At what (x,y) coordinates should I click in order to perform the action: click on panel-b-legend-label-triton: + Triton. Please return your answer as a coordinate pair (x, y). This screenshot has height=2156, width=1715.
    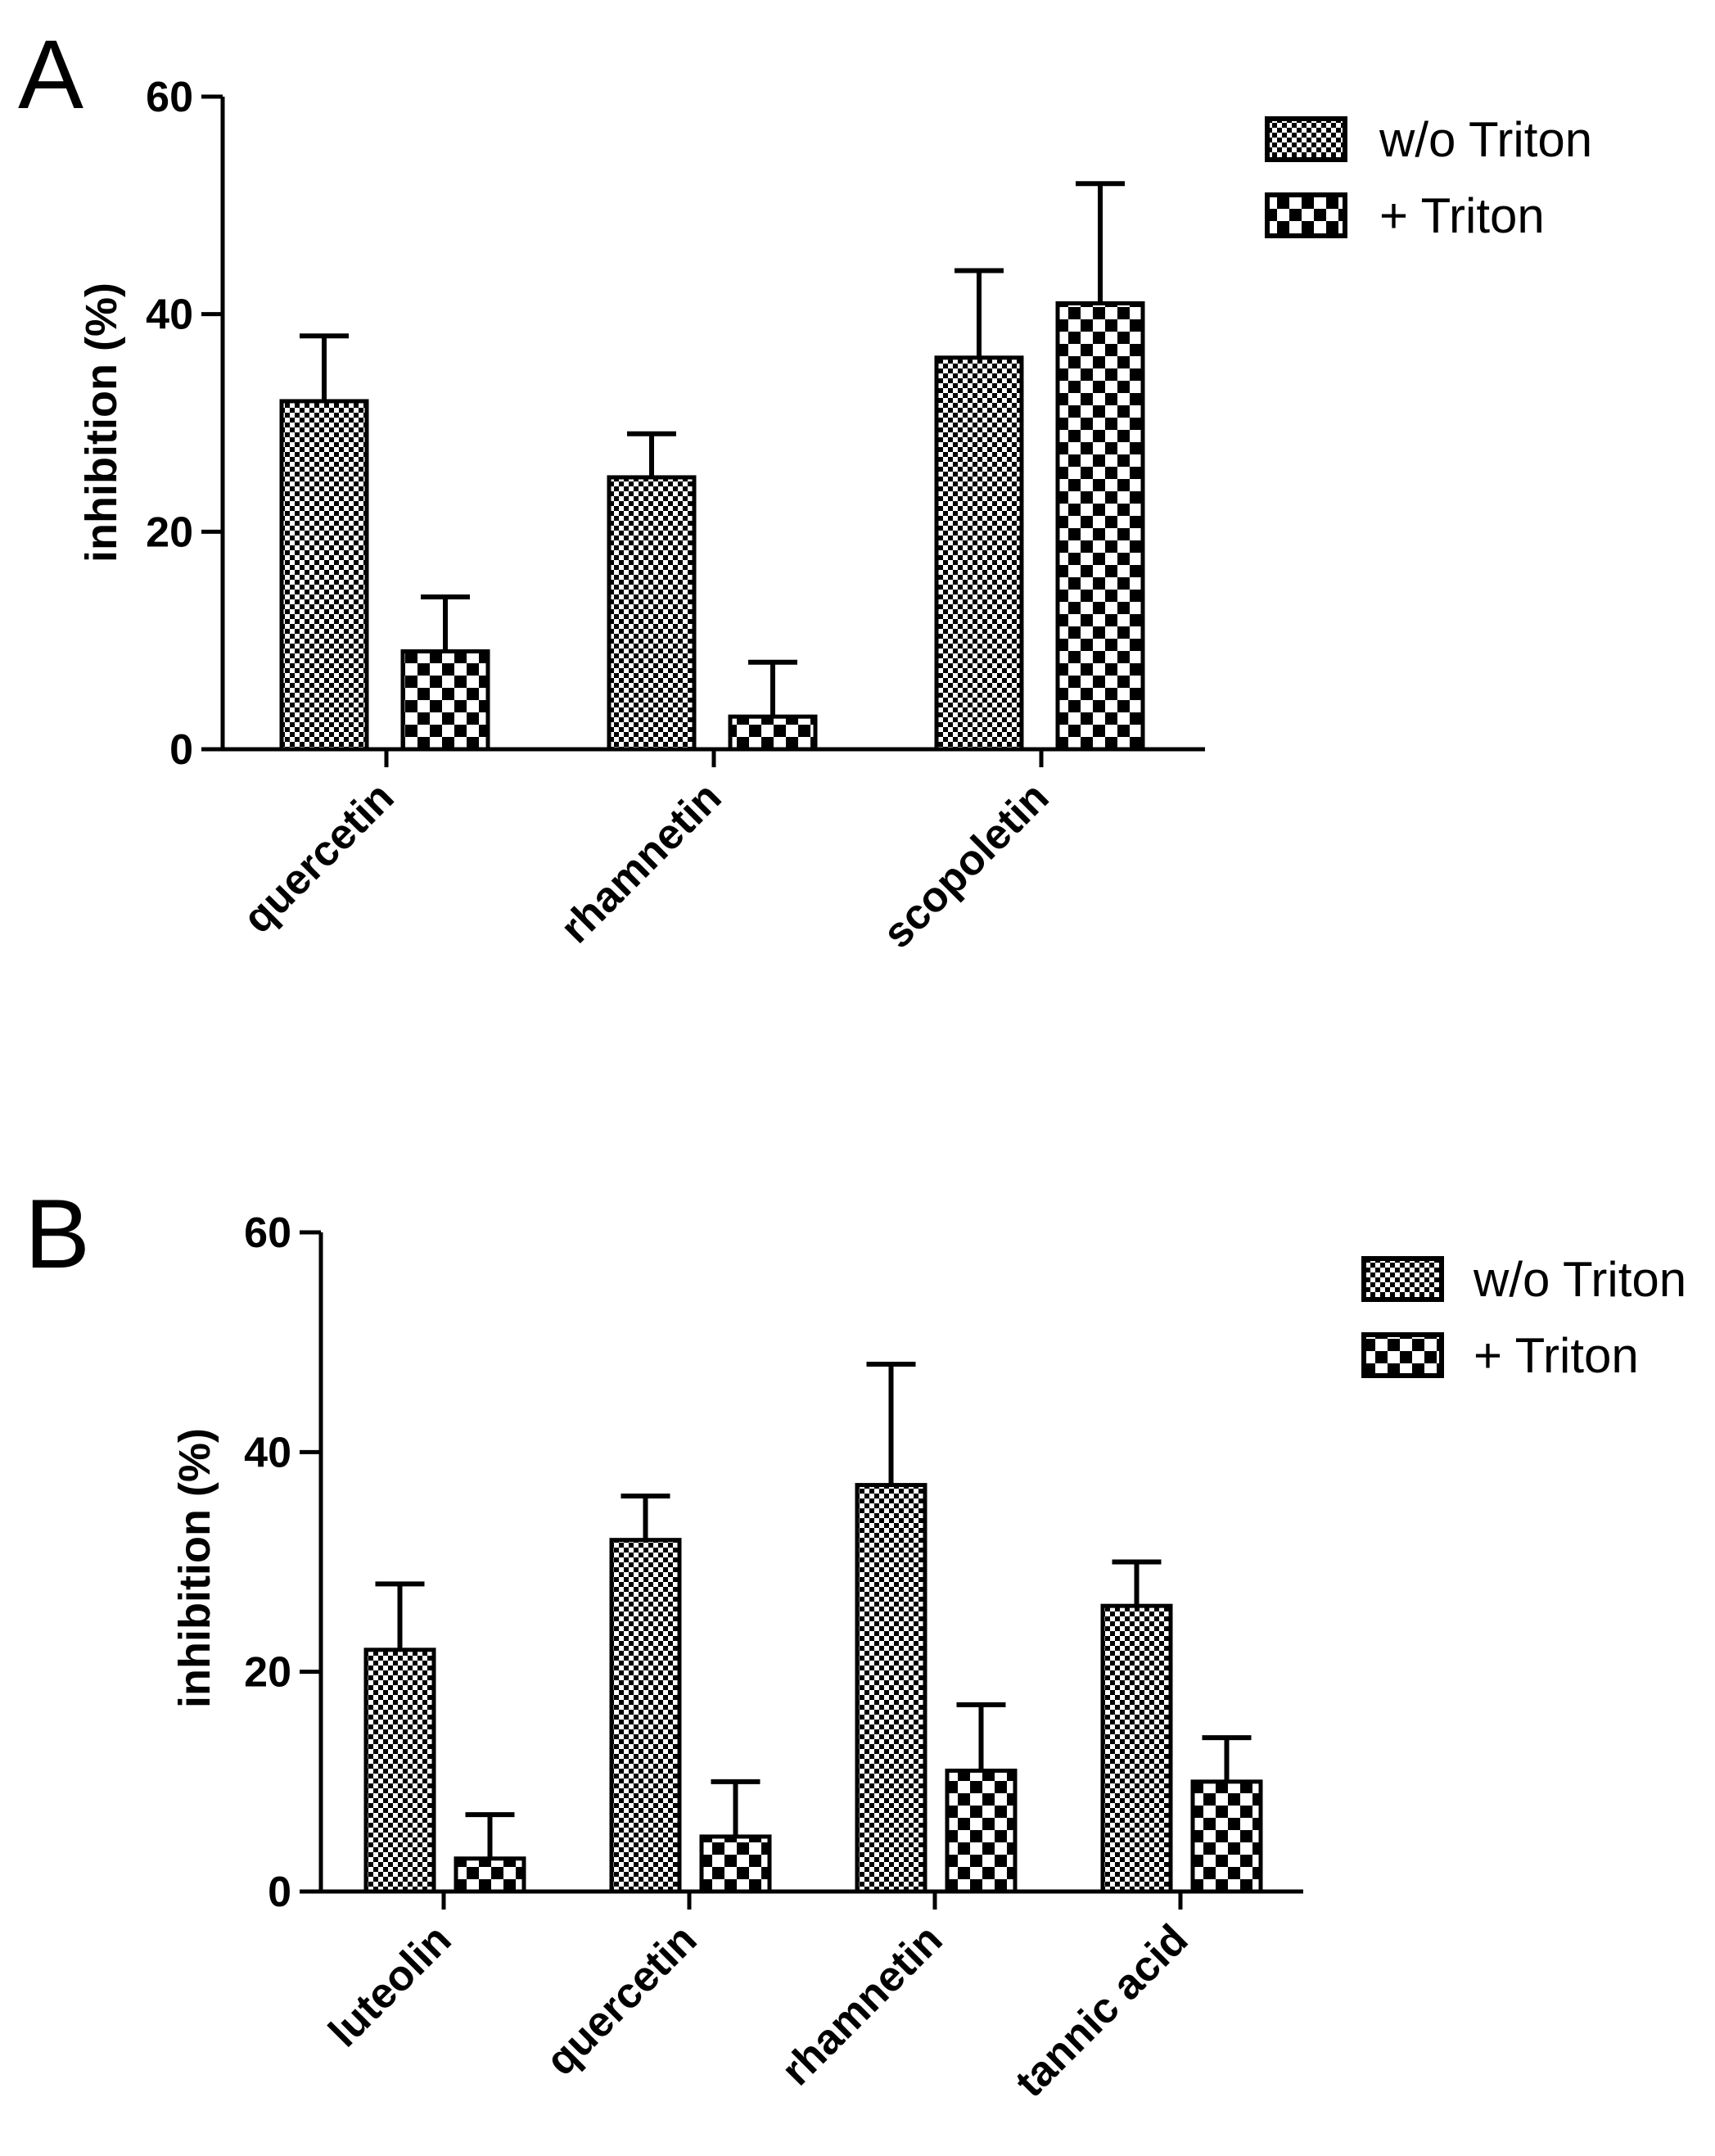
    Looking at the image, I should click on (1556, 1355).